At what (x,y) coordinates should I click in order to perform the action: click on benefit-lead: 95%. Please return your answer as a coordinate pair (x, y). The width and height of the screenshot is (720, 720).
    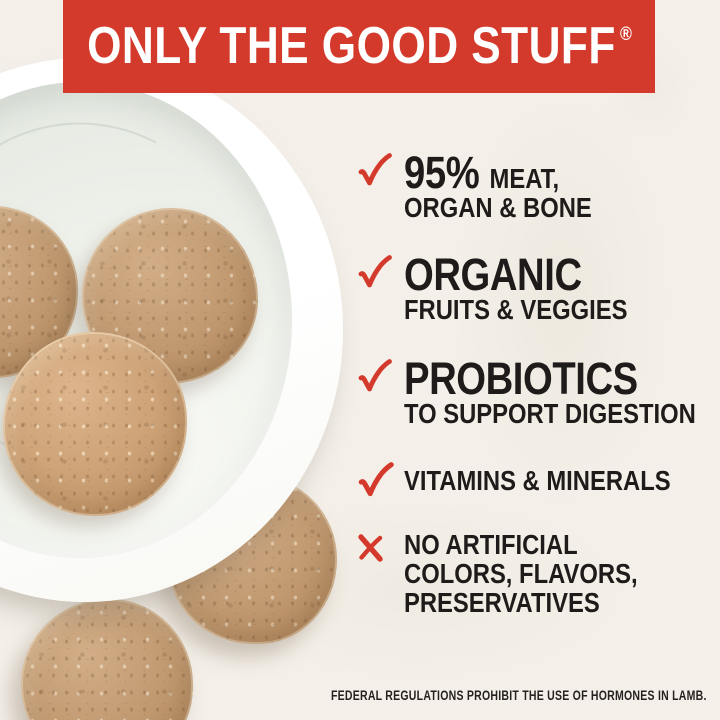
    Looking at the image, I should click on (442, 172).